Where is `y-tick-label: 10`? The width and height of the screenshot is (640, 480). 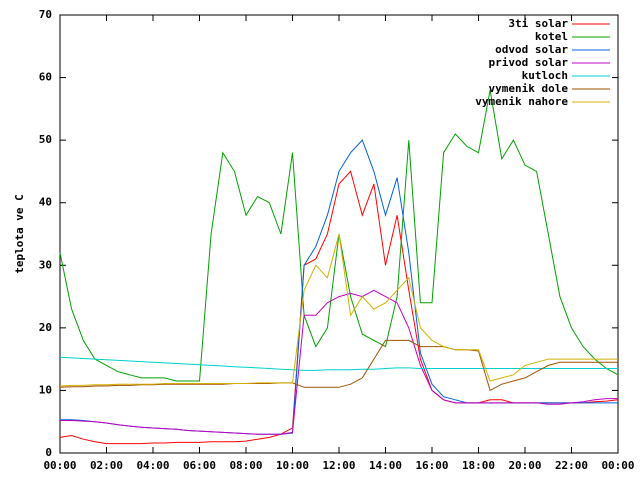 y-tick-label: 10 is located at coordinates (45, 389).